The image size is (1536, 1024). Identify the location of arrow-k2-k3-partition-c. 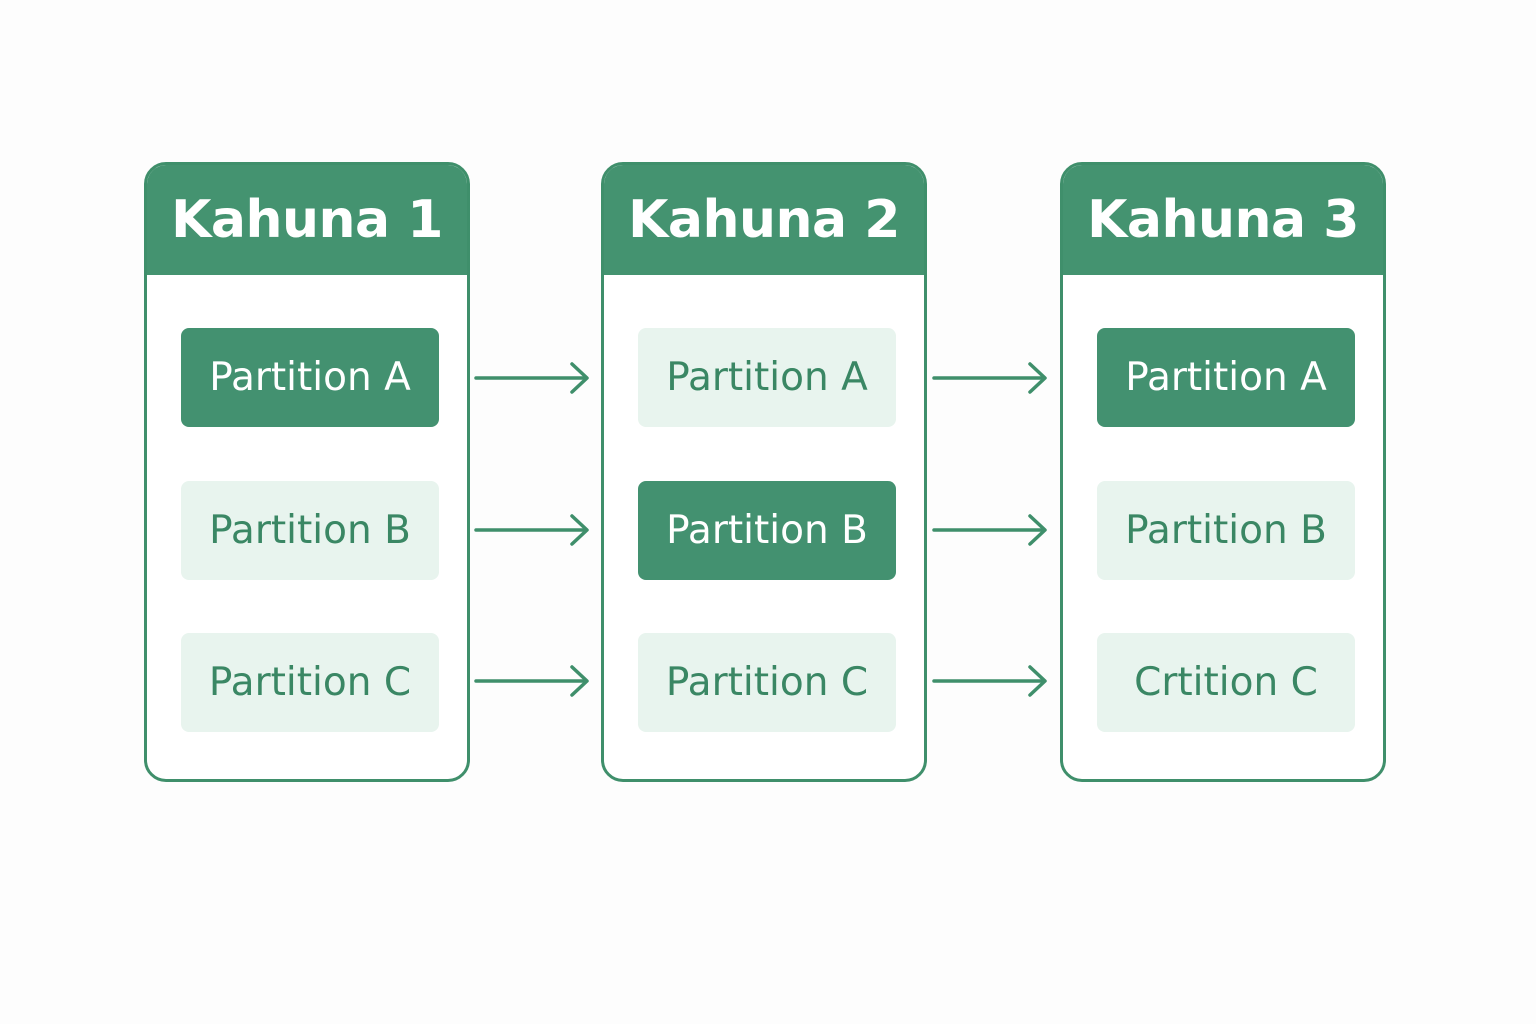
(989, 681).